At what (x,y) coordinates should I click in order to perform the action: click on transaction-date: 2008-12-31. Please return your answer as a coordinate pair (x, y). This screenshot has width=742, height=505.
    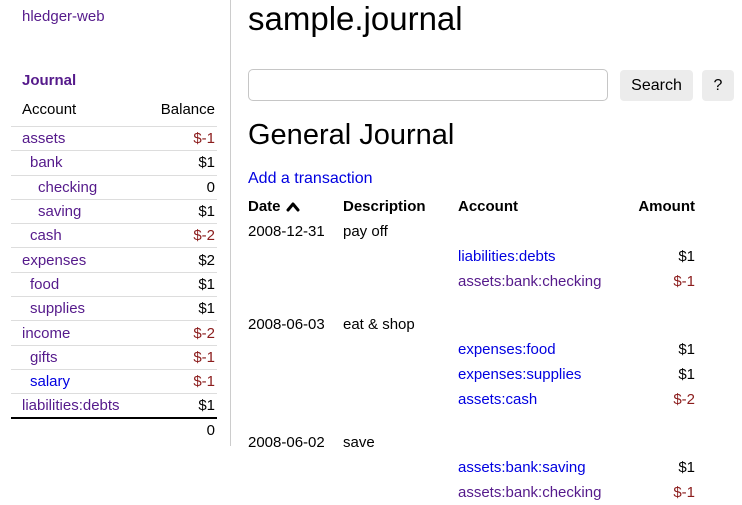
    Looking at the image, I should click on (286, 231).